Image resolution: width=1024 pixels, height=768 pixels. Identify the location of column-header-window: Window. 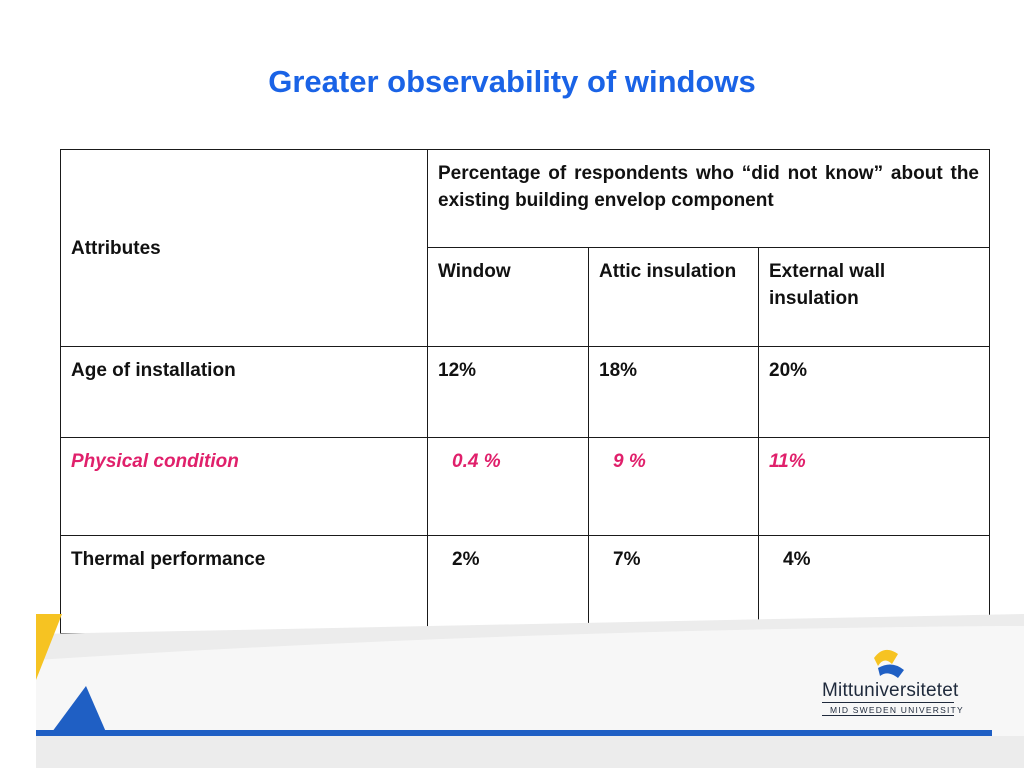
(508, 297).